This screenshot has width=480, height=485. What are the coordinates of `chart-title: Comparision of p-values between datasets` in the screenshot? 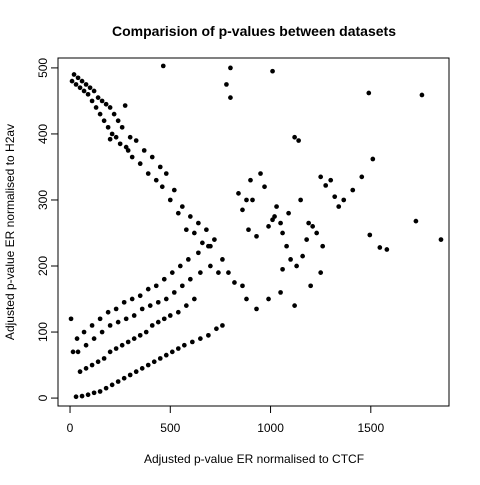 It's located at (254, 31).